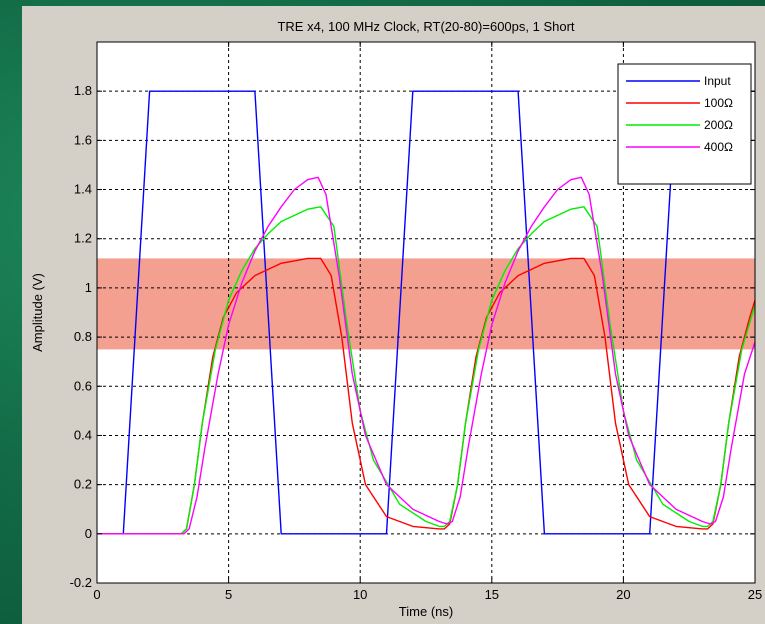 This screenshot has width=765, height=624. Describe the element at coordinates (426, 304) in the screenshot. I see `threshold-band` at that location.